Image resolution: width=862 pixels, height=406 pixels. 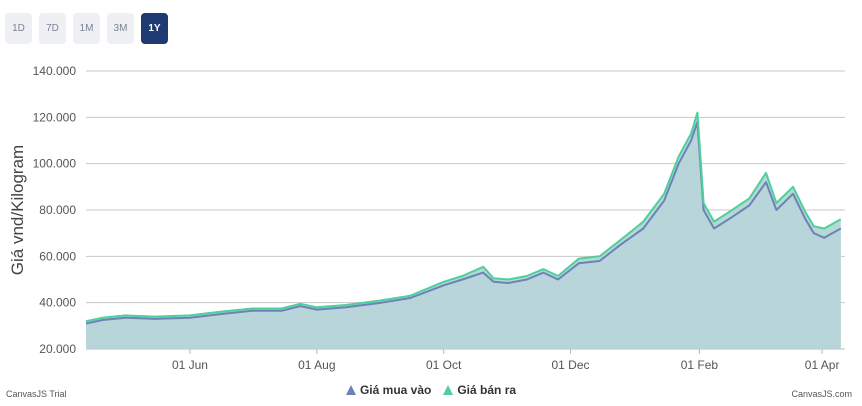 I want to click on legend: Giá mua vào Giá bán ra, so click(x=431, y=390).